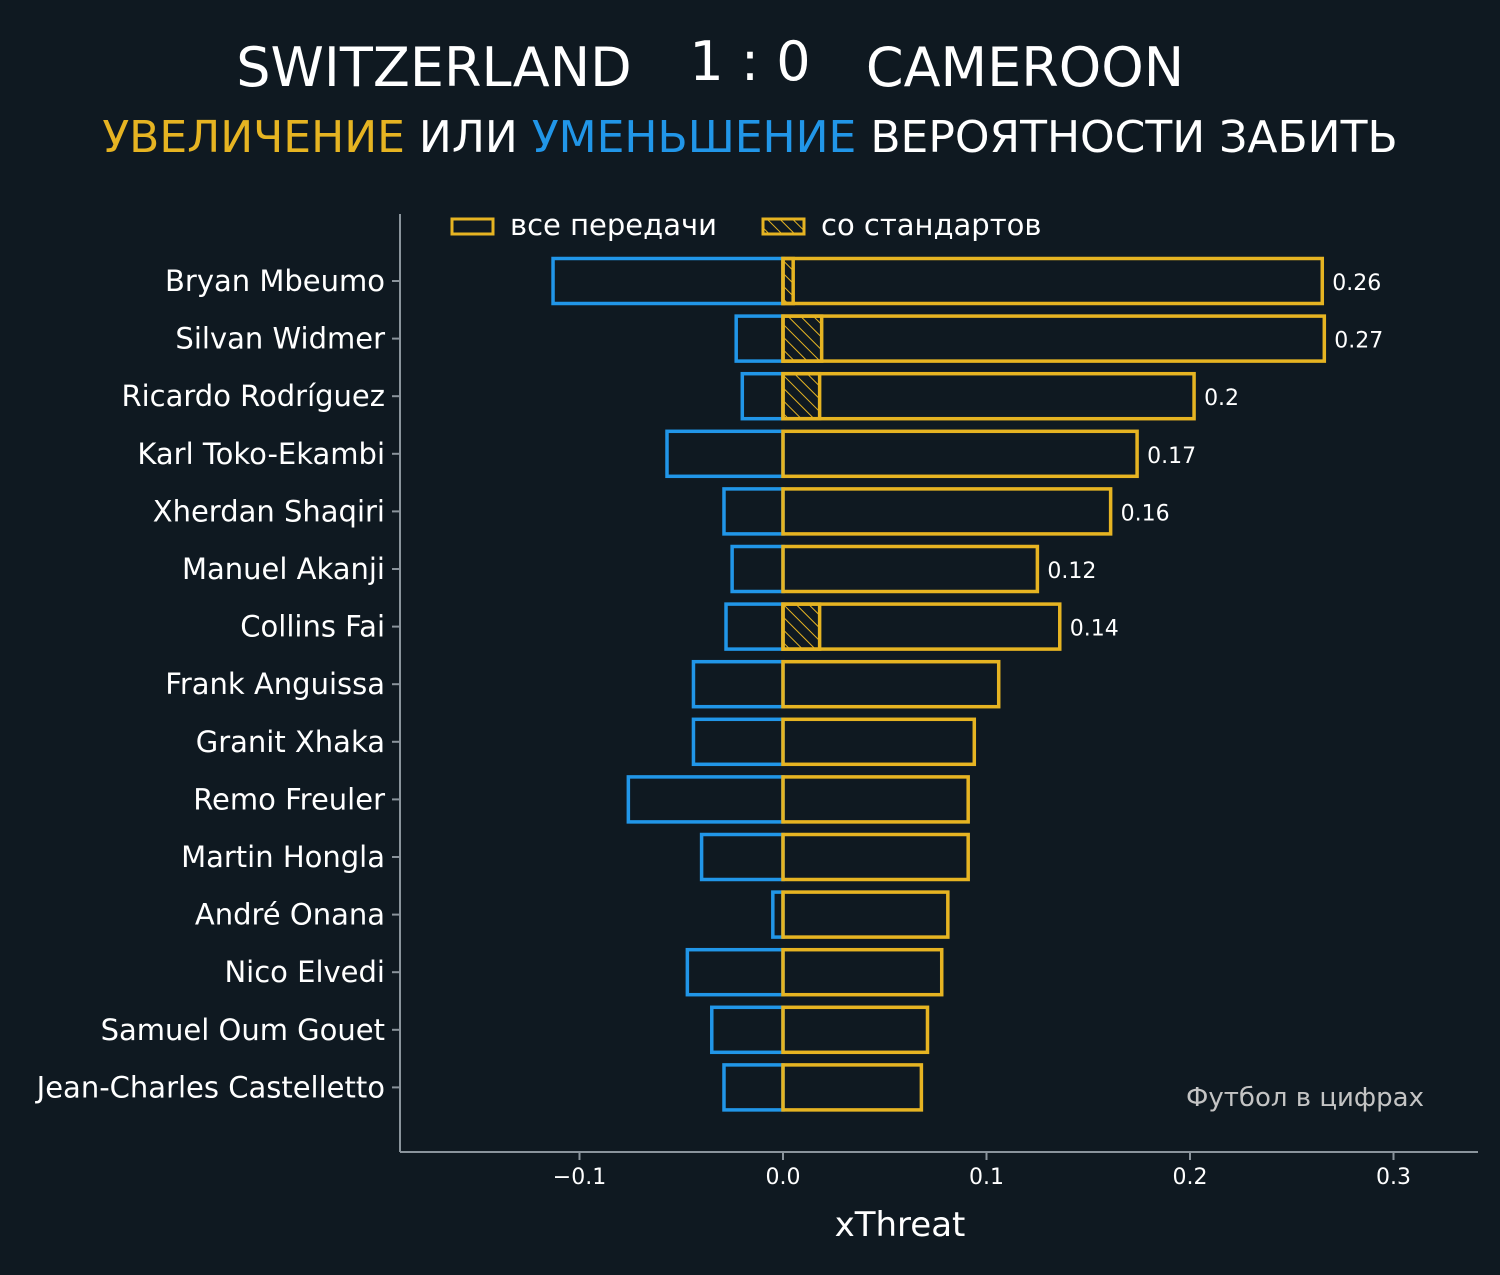 The image size is (1500, 1275). What do you see at coordinates (290, 742) in the screenshot?
I see `player-name-label: Granit Xhaka` at bounding box center [290, 742].